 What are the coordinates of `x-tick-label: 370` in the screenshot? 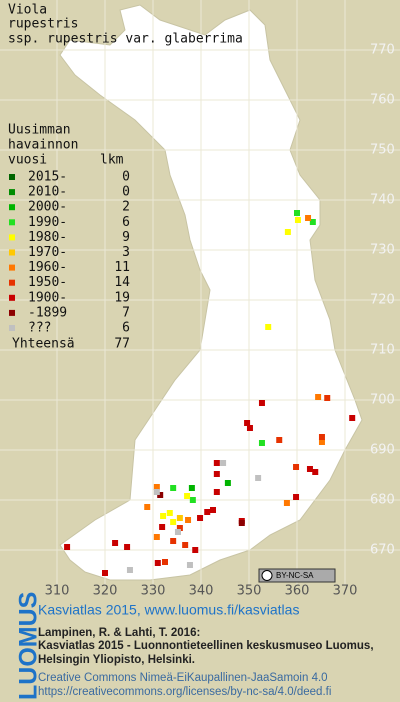 It's located at (345, 591).